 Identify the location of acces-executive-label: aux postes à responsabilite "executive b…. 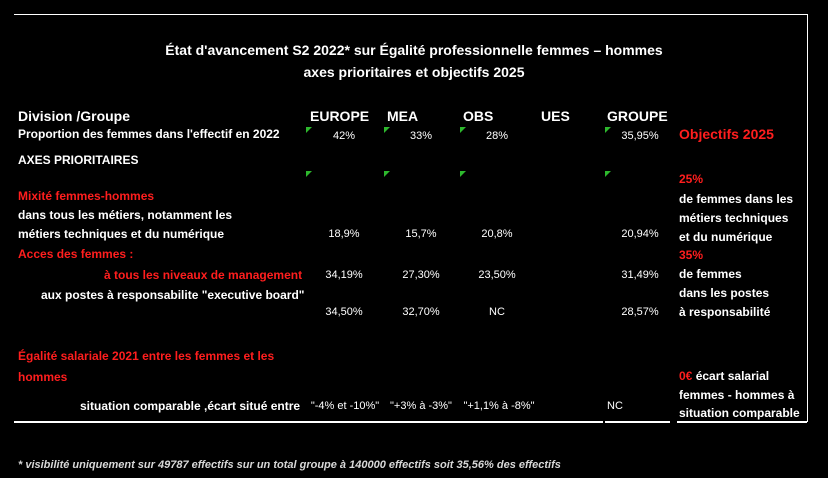
(173, 295).